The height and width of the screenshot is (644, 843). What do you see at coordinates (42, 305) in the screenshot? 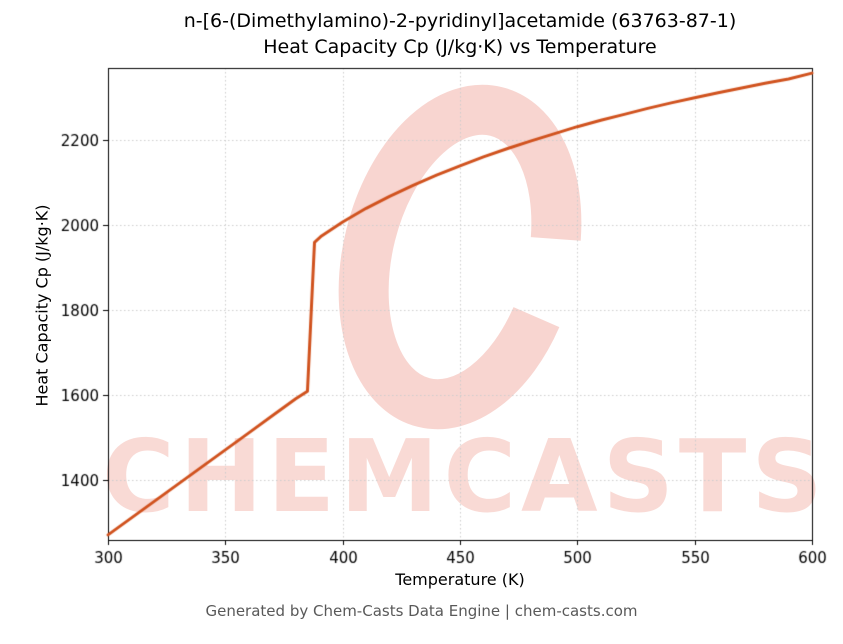
I see `y-axis-label: Heat Capacity Cp (J/kg·K)` at bounding box center [42, 305].